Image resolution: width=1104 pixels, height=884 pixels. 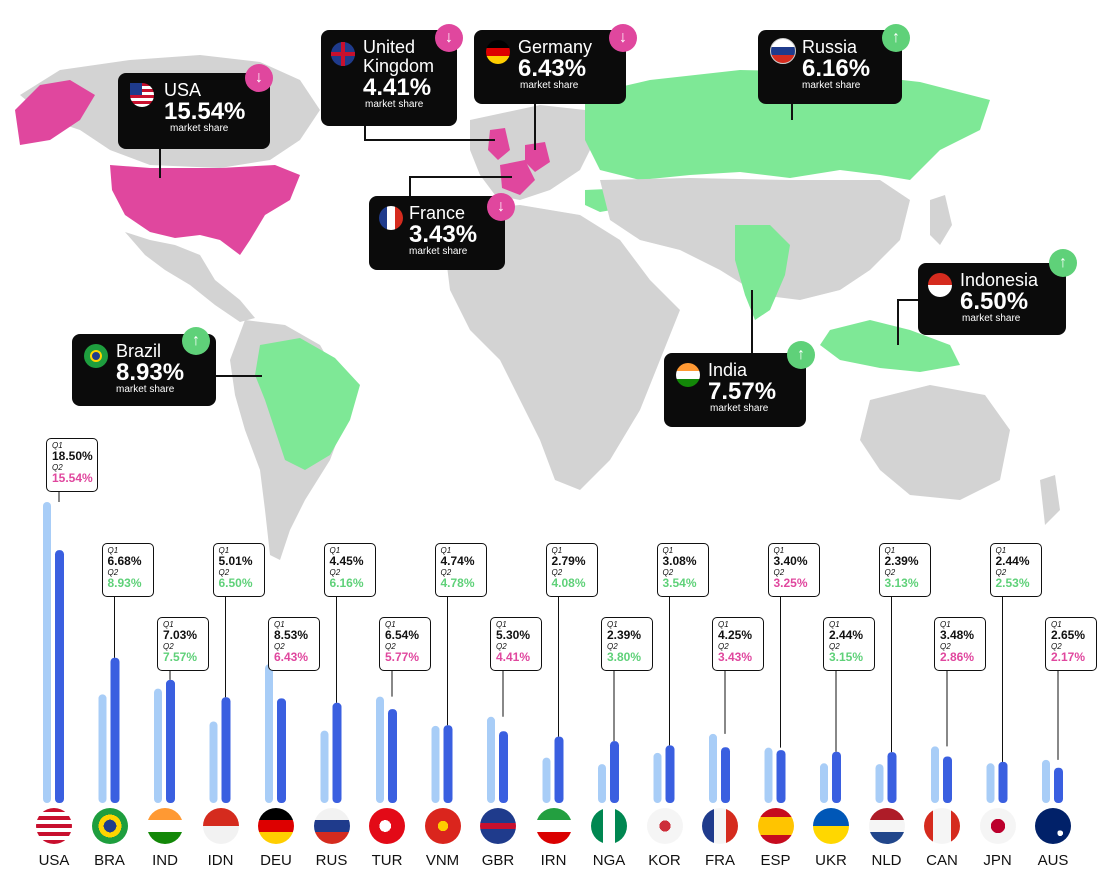 What do you see at coordinates (849, 644) in the screenshot?
I see `value-box-ukr: Q1 2.44% Q2 3.15%` at bounding box center [849, 644].